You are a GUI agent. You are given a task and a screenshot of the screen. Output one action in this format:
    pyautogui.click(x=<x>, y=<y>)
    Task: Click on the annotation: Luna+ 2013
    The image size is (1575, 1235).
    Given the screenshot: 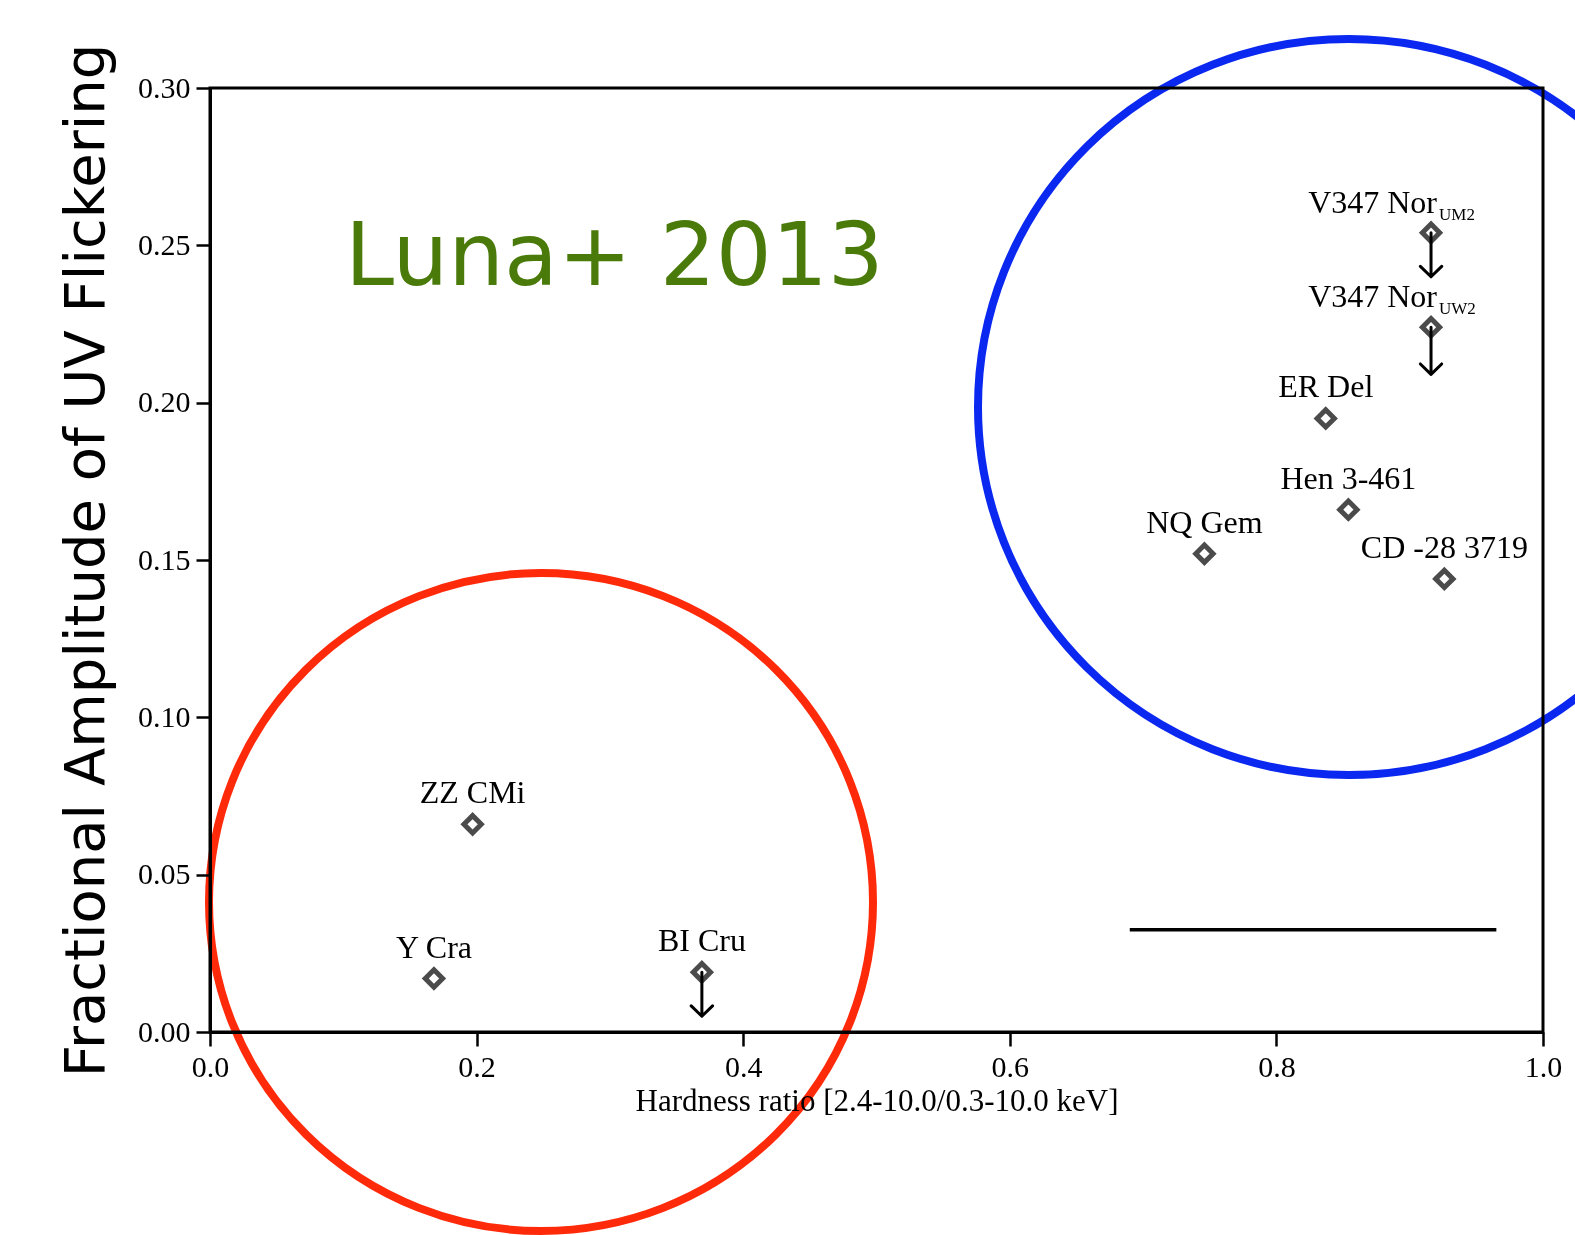 What is the action you would take?
    pyautogui.click(x=614, y=254)
    